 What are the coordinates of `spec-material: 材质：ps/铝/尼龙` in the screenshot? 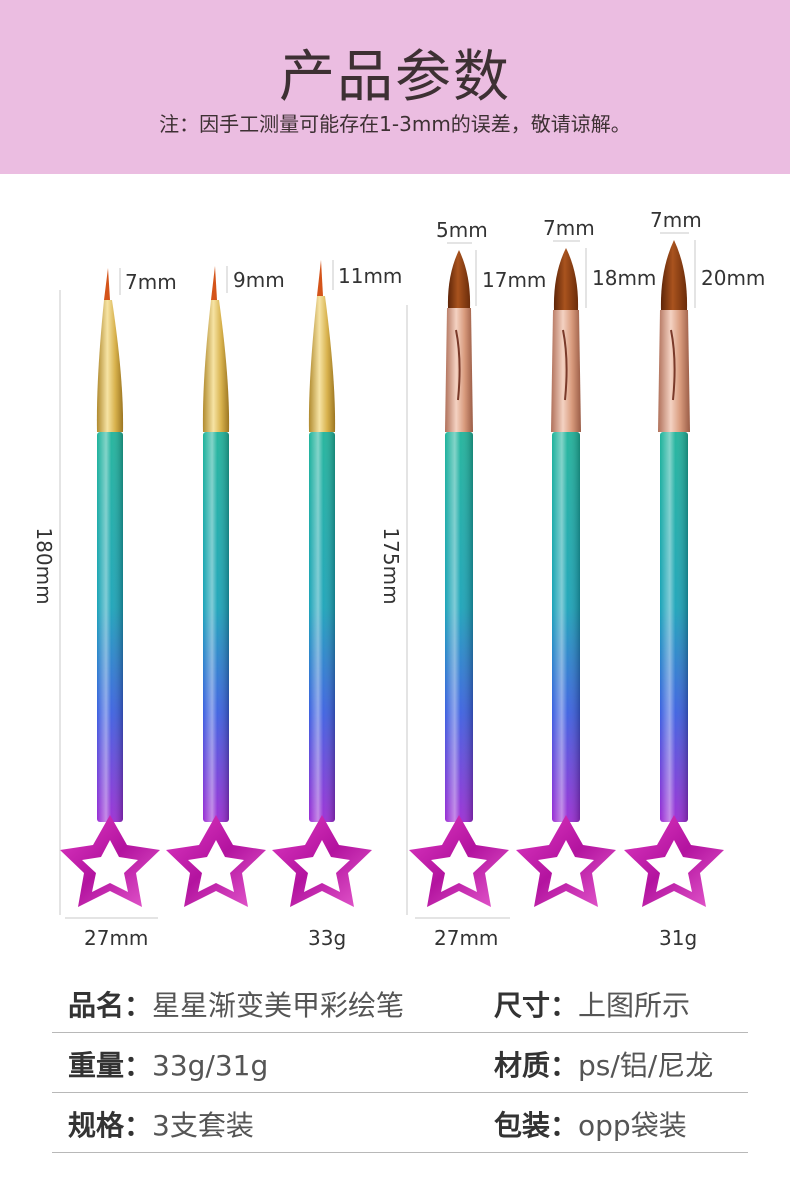 It's located at (603, 1064).